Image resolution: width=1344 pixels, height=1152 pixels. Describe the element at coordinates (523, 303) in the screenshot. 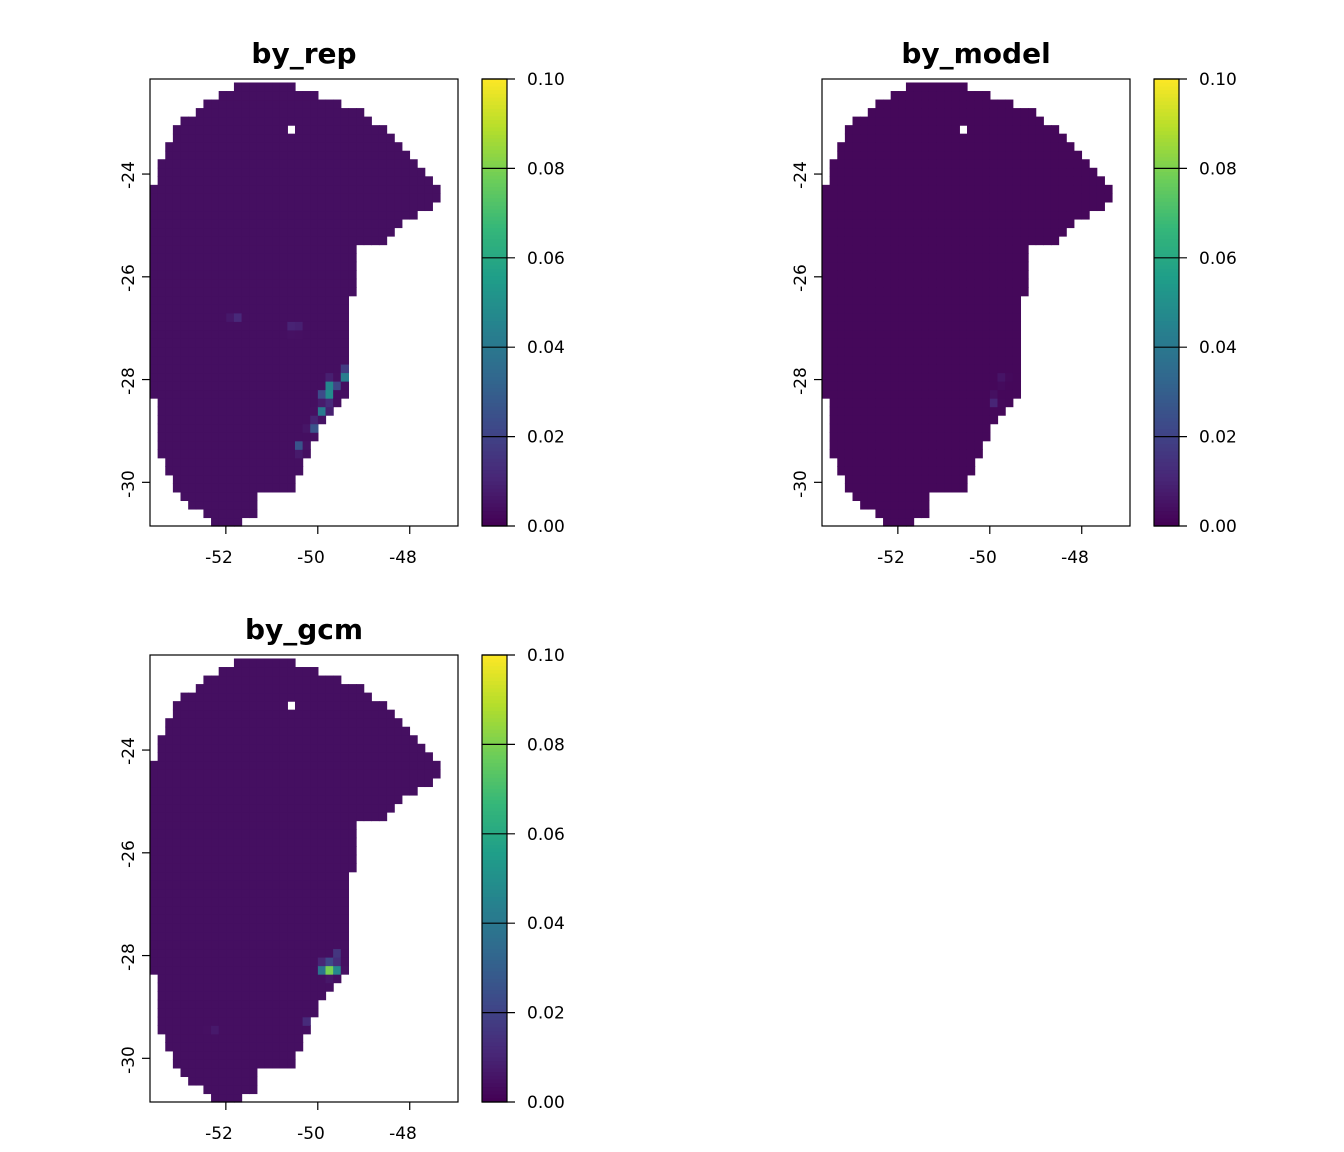

I see `colorbar: 0.00 0.02 0.04 0.06 0.08 0.10` at that location.